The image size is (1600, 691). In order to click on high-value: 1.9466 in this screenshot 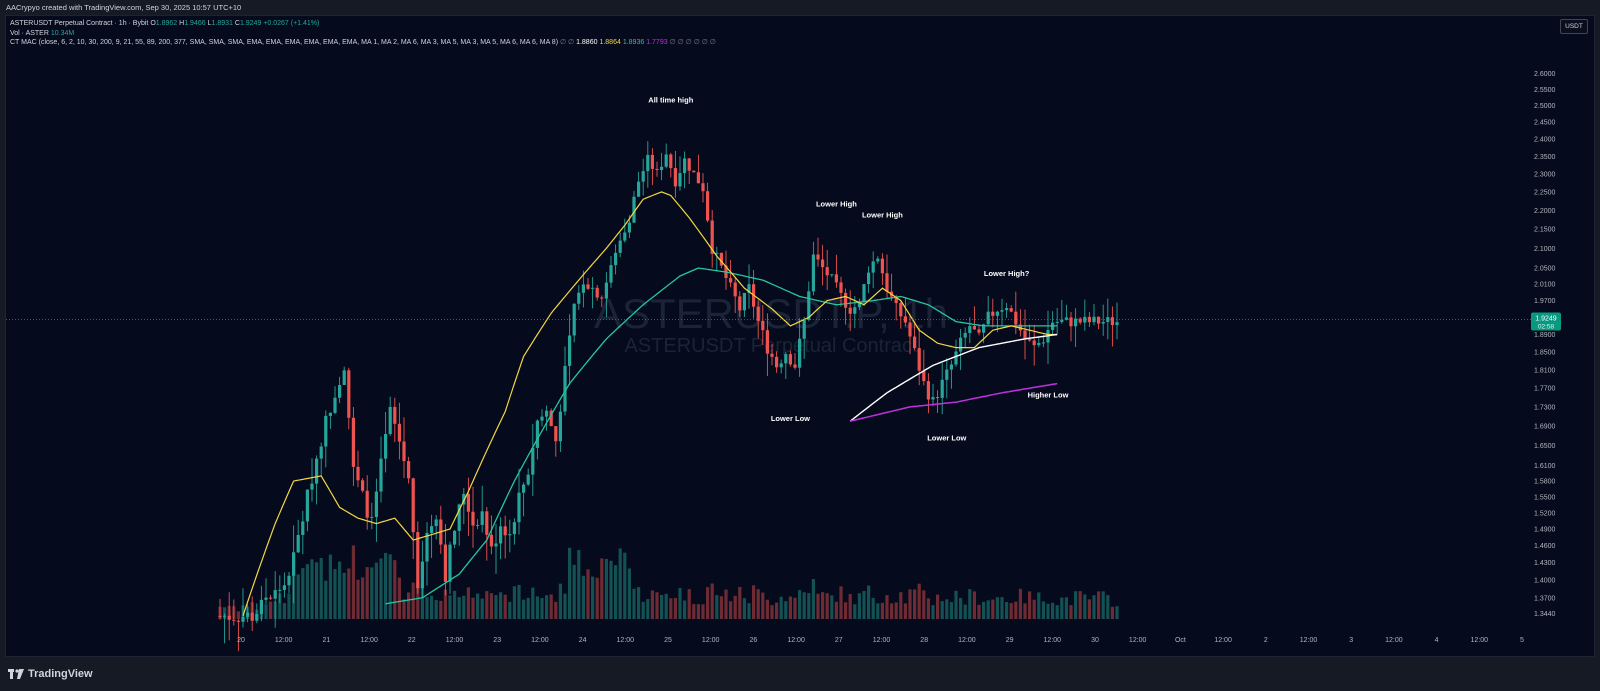, I will do `click(195, 23)`.